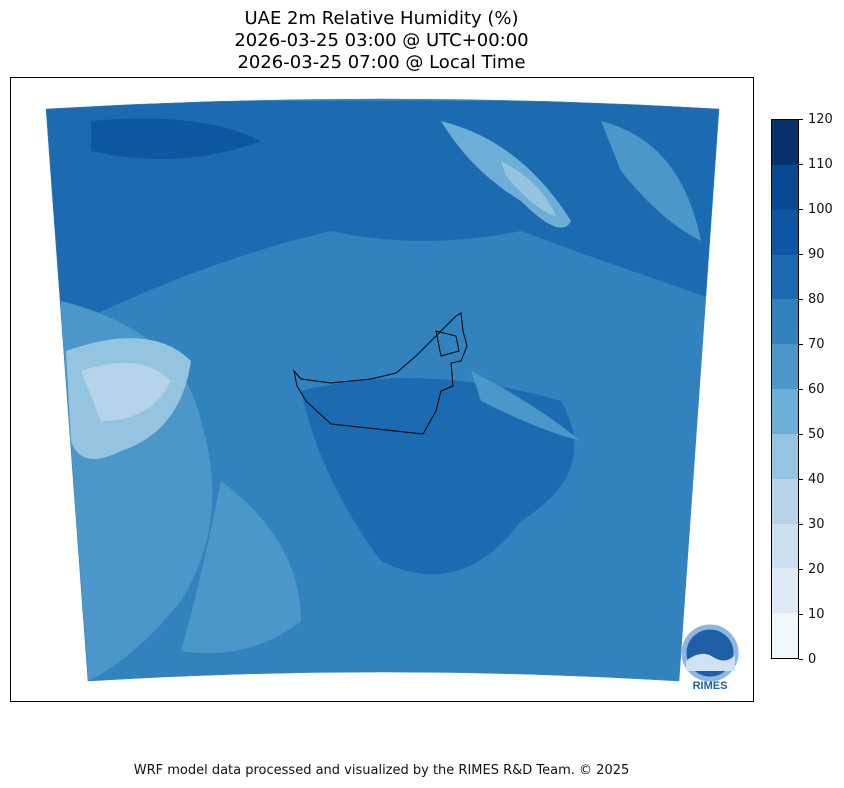  I want to click on contour-60-70-gulf, so click(526, 406).